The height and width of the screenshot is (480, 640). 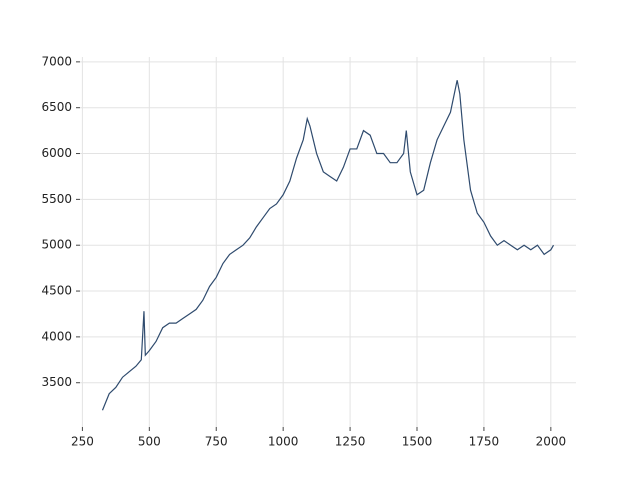 I want to click on x-tick-label: 1250, so click(x=350, y=442).